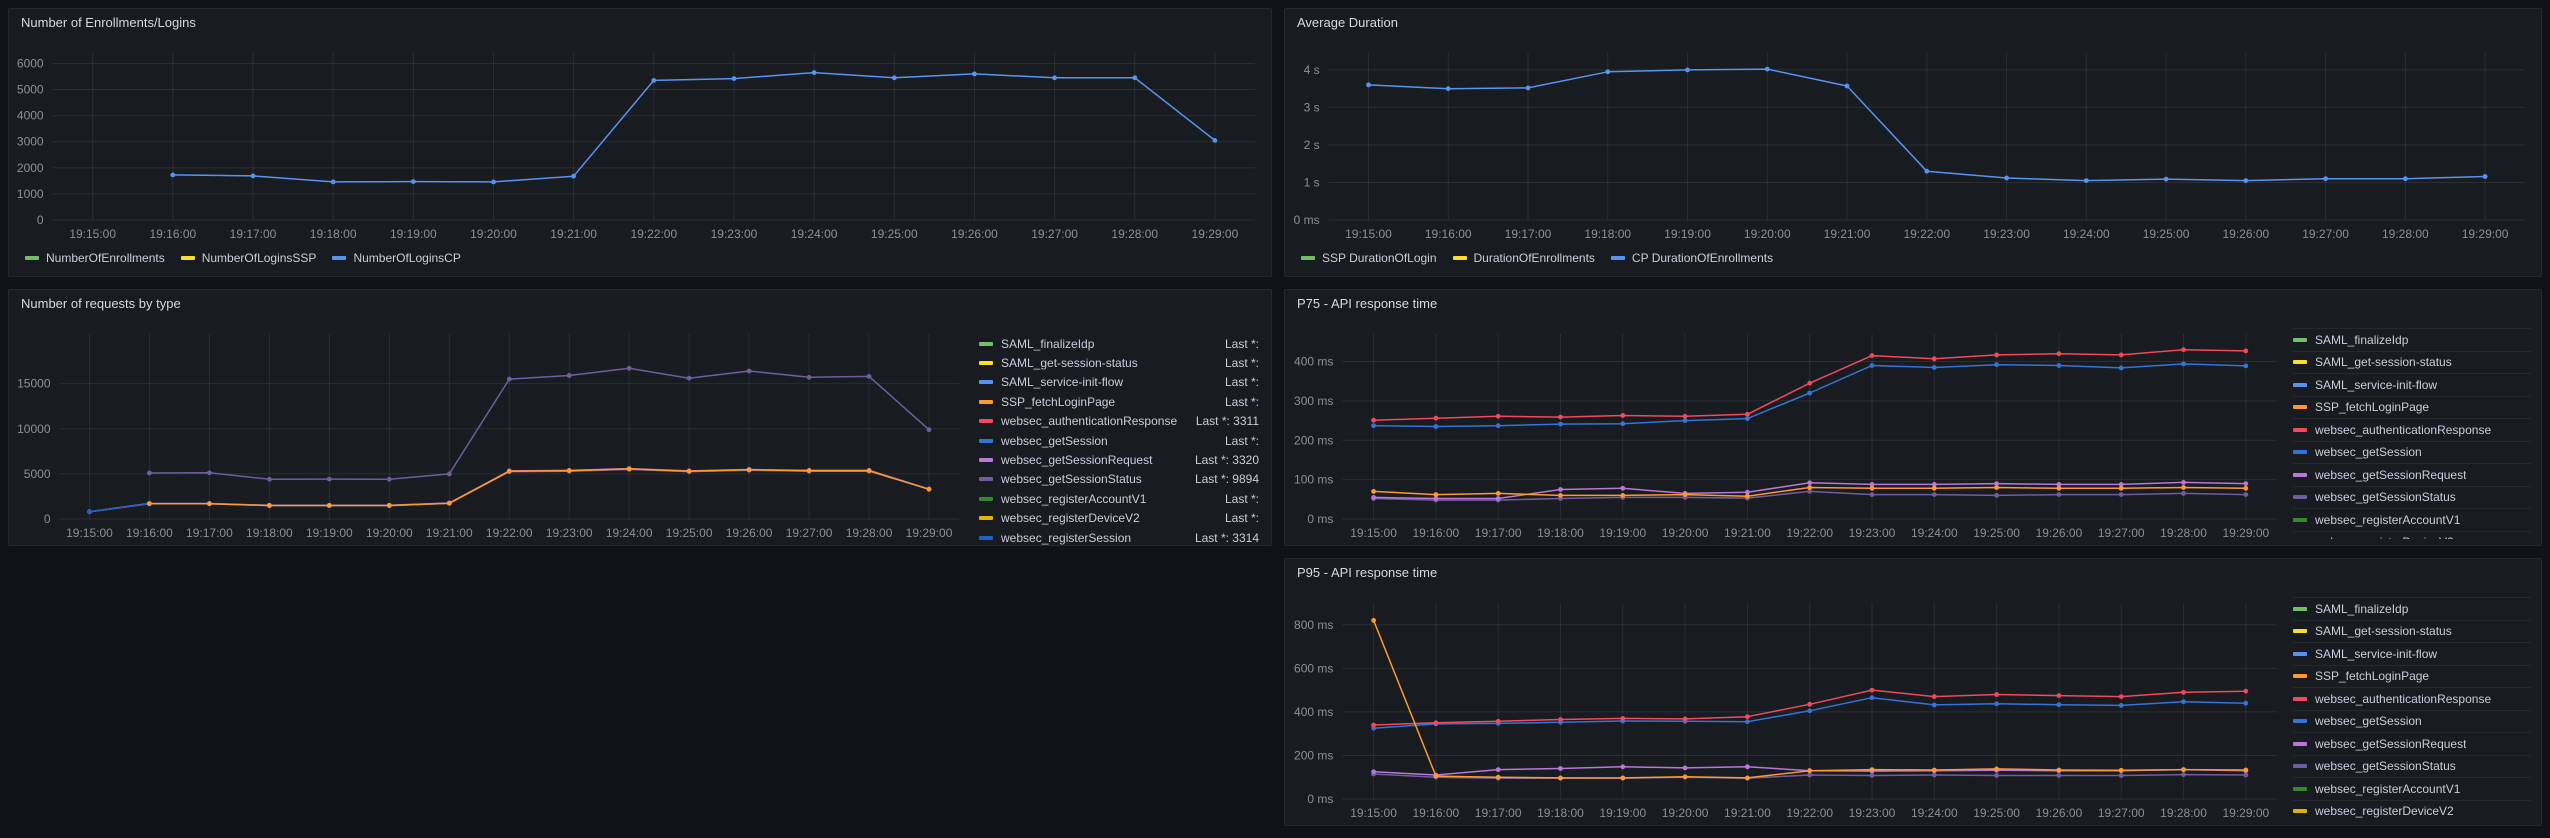 The height and width of the screenshot is (838, 2550). What do you see at coordinates (149, 533) in the screenshot?
I see `svg-text: 19:16:00` at bounding box center [149, 533].